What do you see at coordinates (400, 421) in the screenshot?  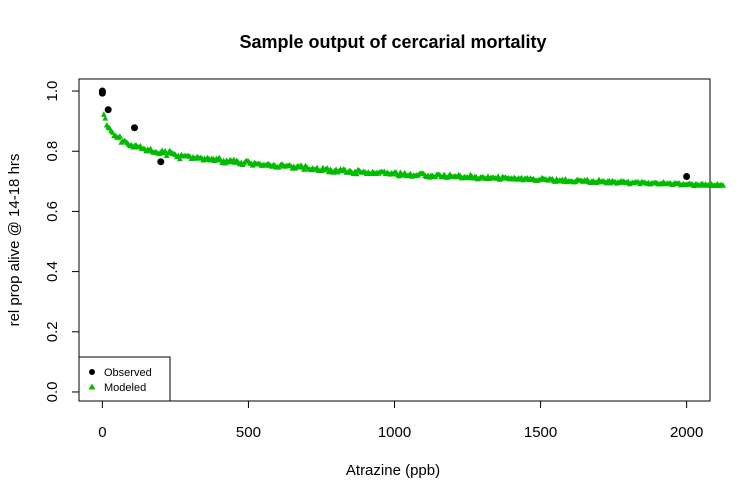 I see `x-axis: 0 500 1000 1500 2000` at bounding box center [400, 421].